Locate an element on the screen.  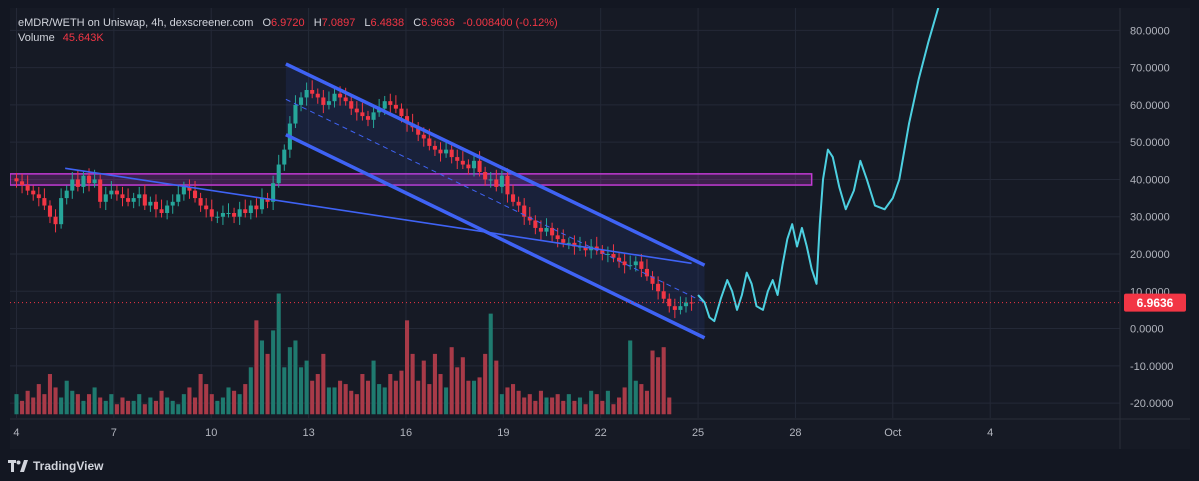
x-tick-label: 10 is located at coordinates (211, 433).